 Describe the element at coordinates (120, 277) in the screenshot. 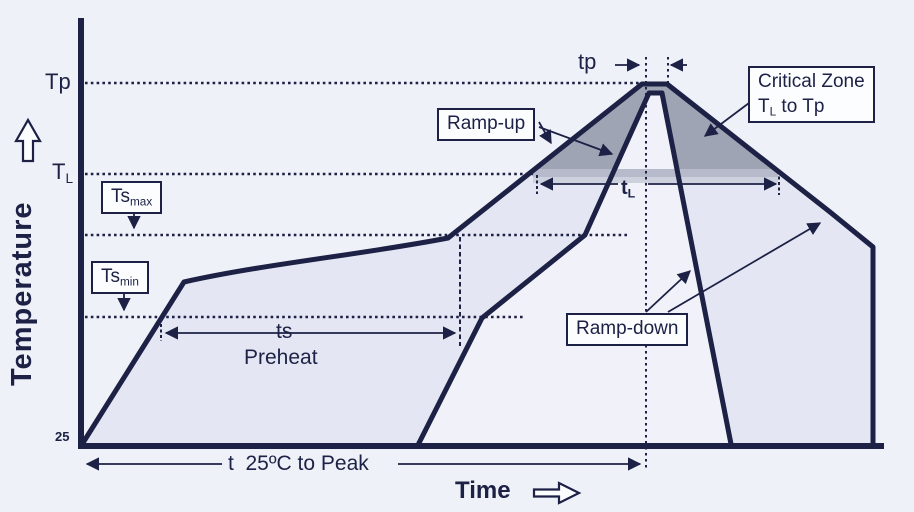

I see `tsmin-box: Tsmin` at that location.